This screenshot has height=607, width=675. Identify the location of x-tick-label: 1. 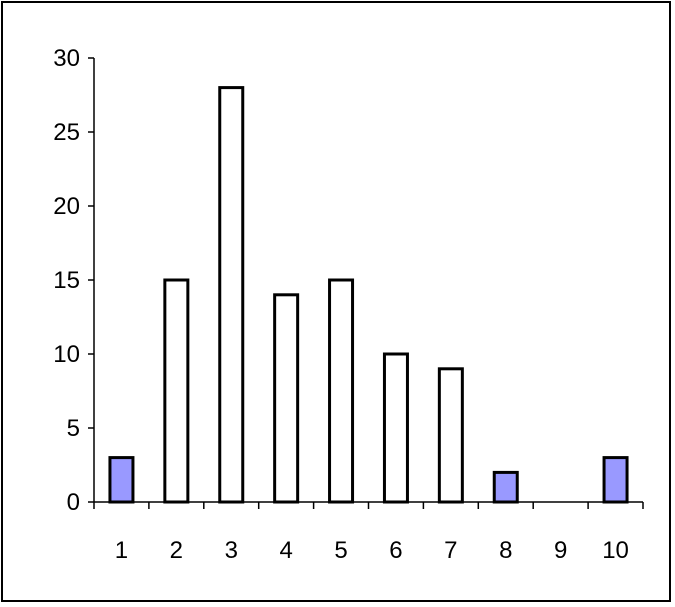
(121, 550).